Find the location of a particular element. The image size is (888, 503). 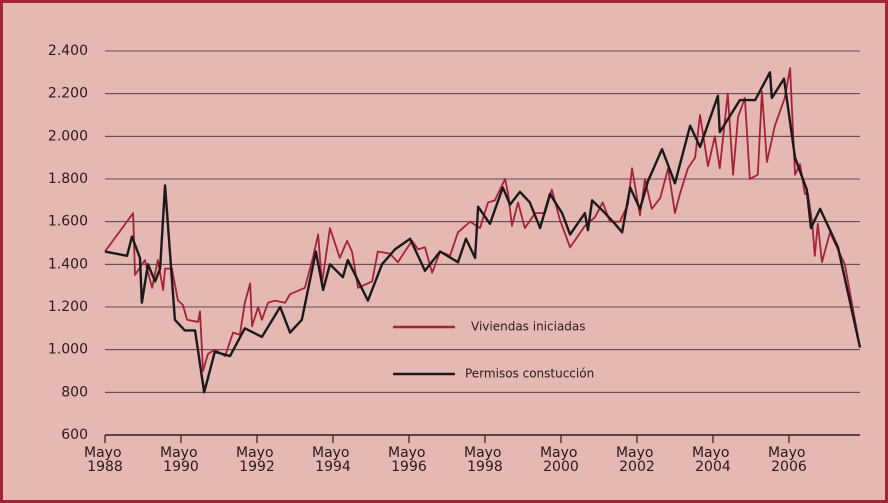

y-tick-label: 2.400 is located at coordinates (68, 51).